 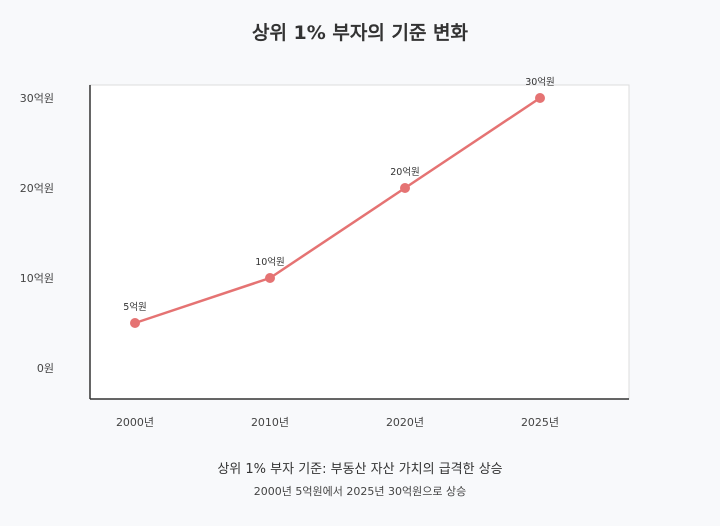 I want to click on chart-title: 상위 1% 부자의 기준 변화, so click(x=360, y=33).